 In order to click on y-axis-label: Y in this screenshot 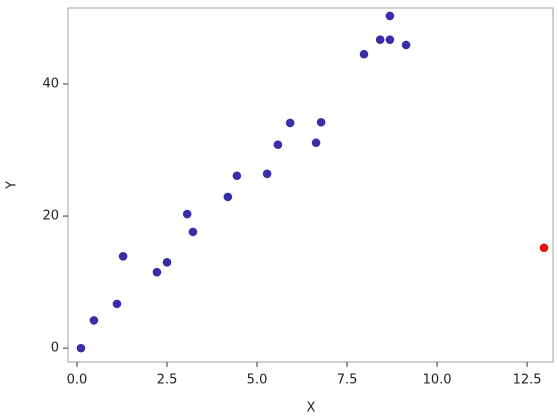, I will do `click(12, 185)`.